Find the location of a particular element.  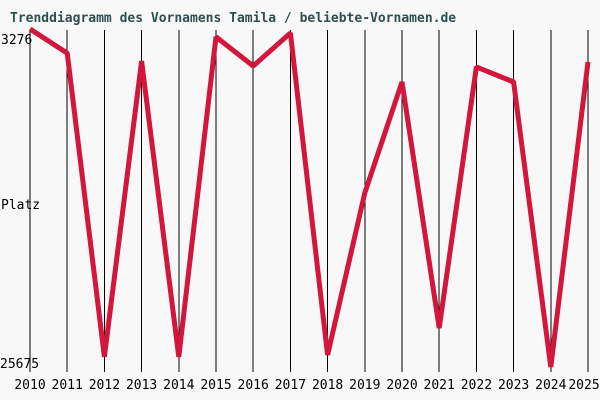

x-axis-label-2017: 2017 is located at coordinates (290, 385).